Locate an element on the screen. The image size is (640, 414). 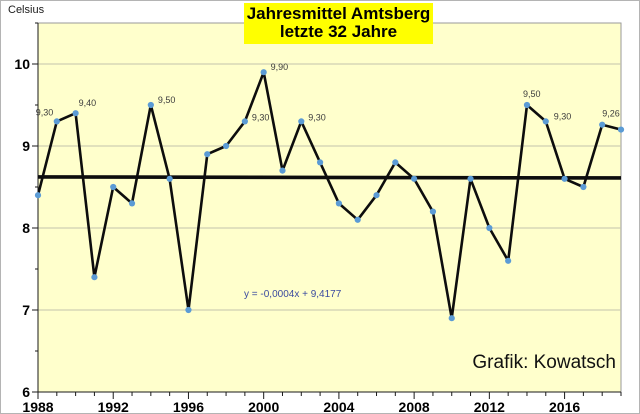
trendline-equation-label: y = -0,0004x + 9,4177 is located at coordinates (293, 294).